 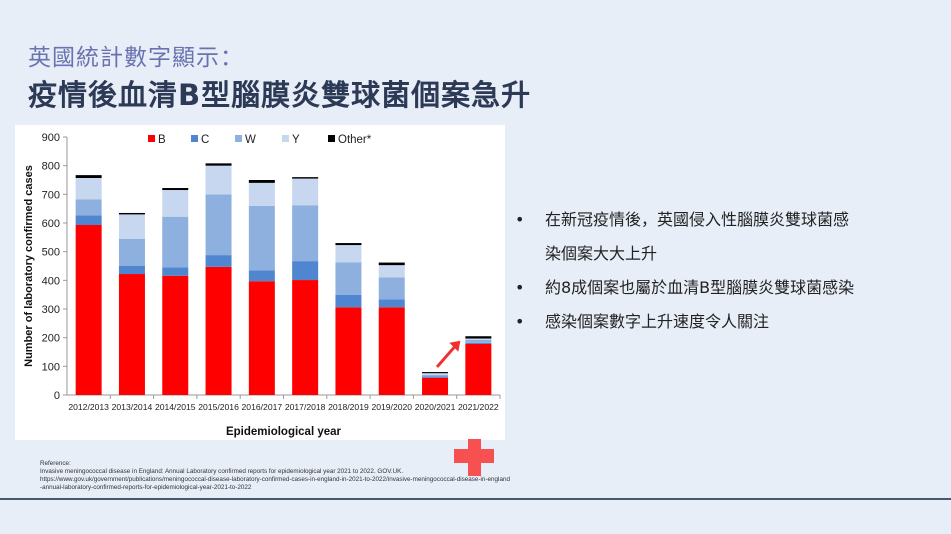 I want to click on x-axis-label: Epidemiological year, so click(x=284, y=432).